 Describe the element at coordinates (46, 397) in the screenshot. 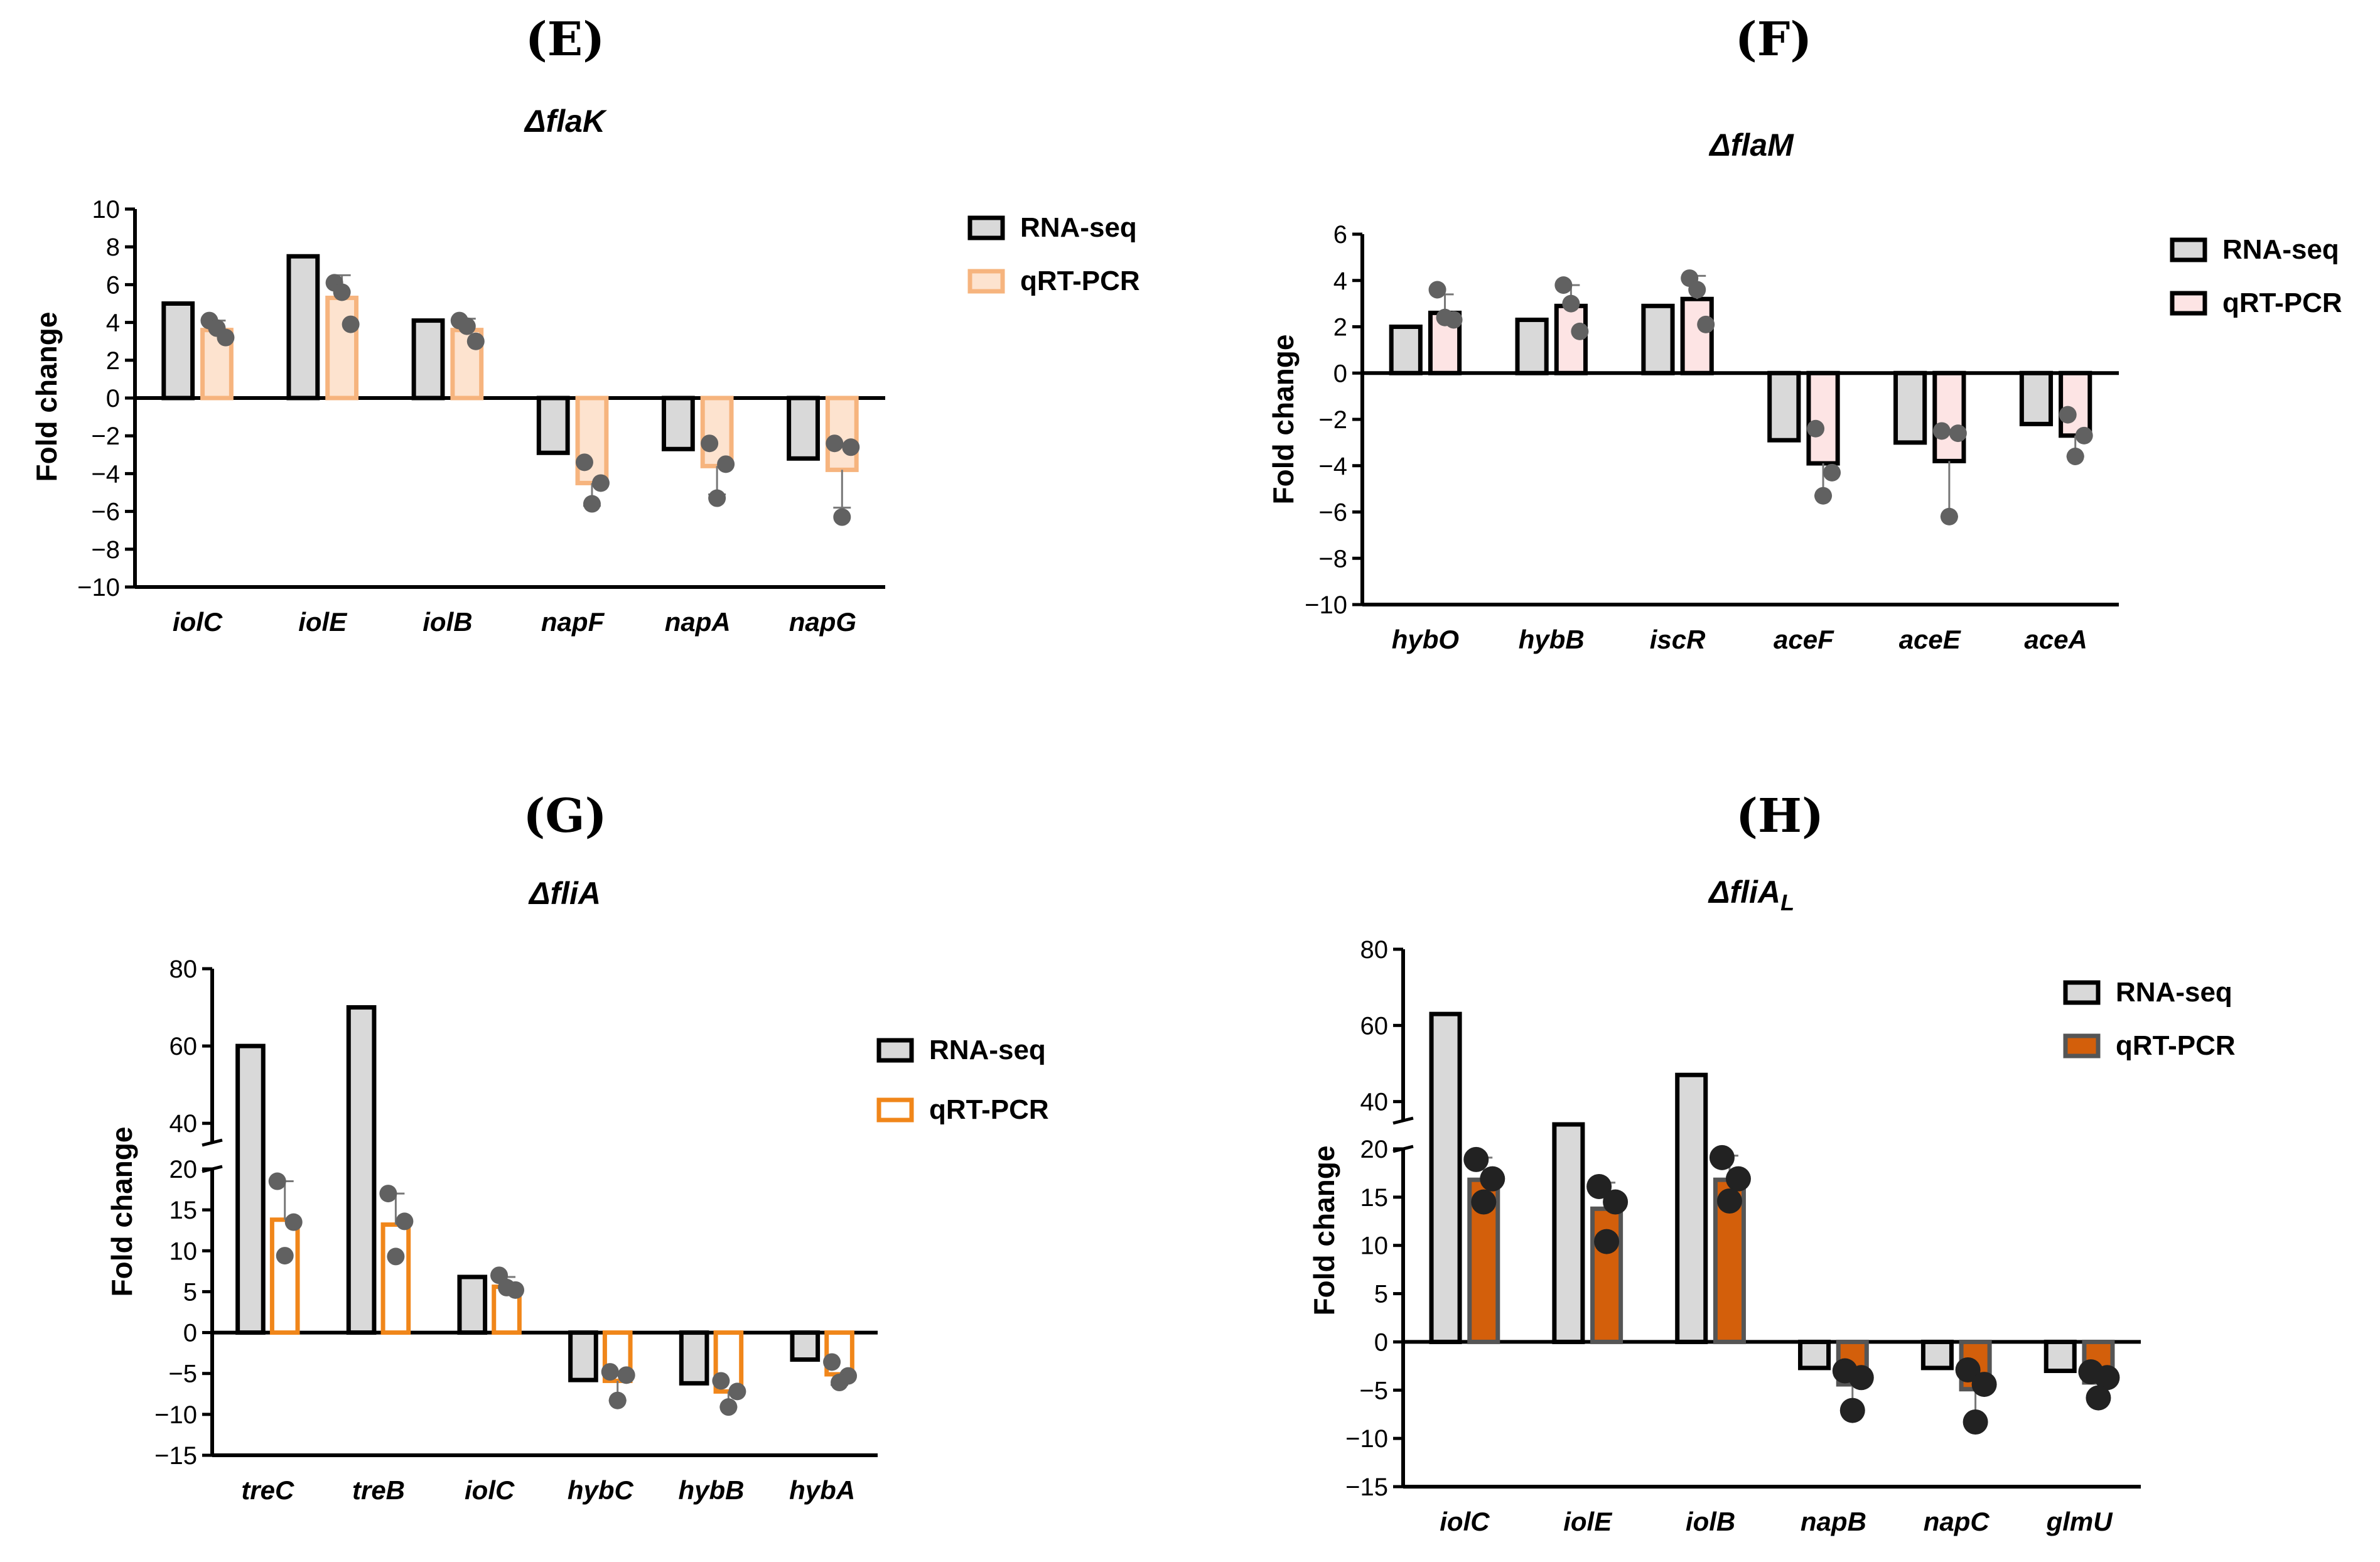

I see `y-axis-label: Fold change` at that location.